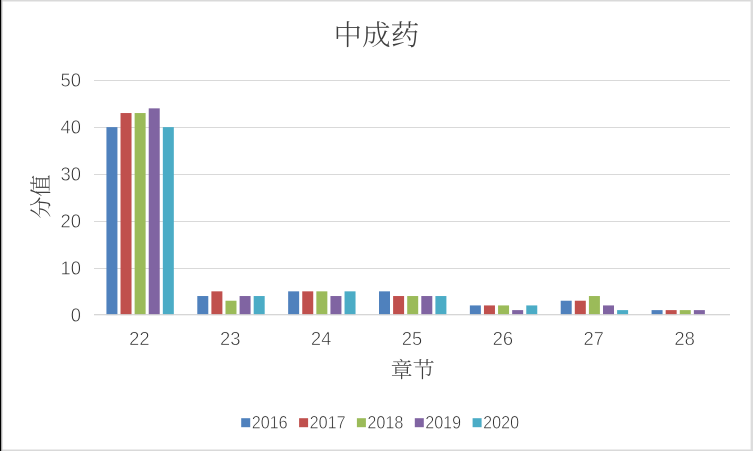 Image resolution: width=753 pixels, height=451 pixels. I want to click on svg-text: 10, so click(71, 268).